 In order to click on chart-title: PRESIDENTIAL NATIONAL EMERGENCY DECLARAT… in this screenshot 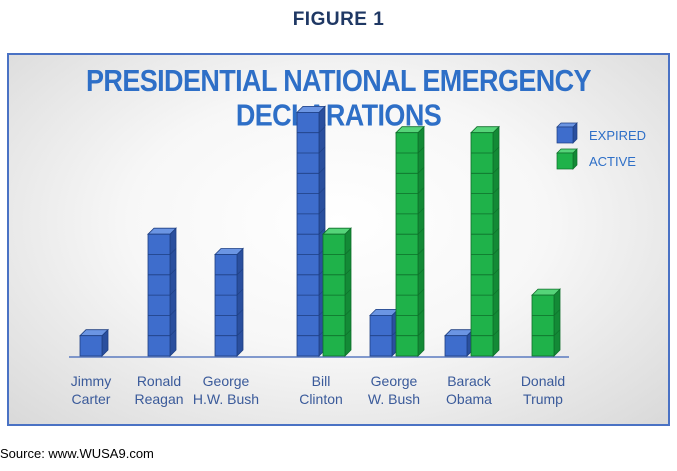, I will do `click(339, 98)`.